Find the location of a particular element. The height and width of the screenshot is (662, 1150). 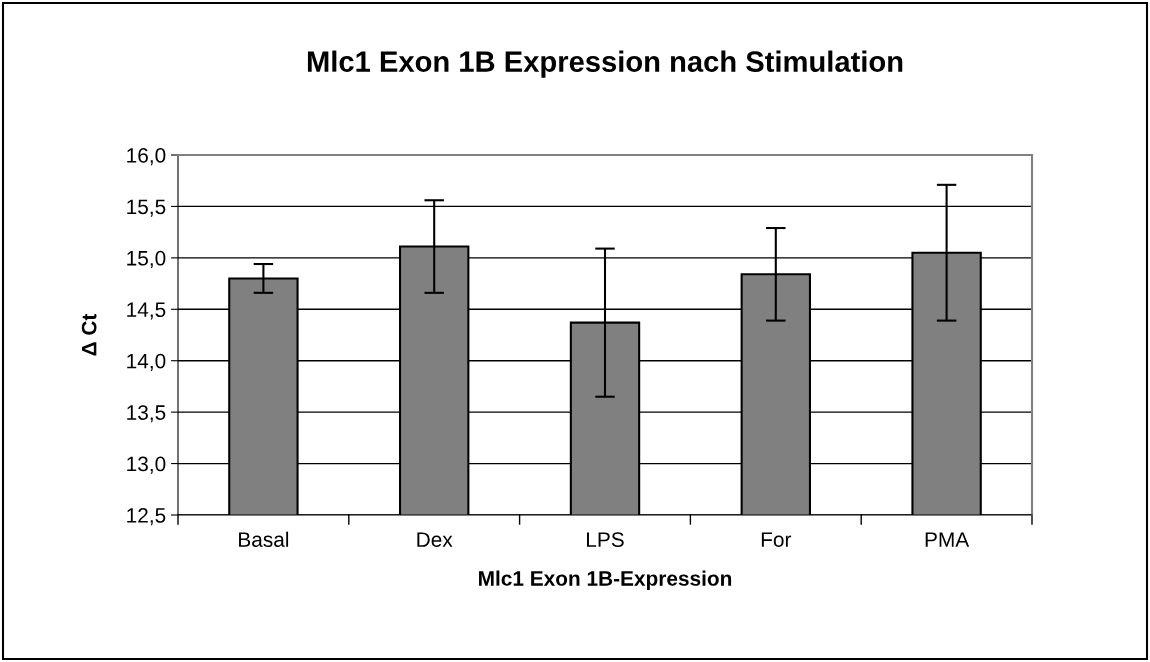

y-tick-label: 14,5 is located at coordinates (146, 311).